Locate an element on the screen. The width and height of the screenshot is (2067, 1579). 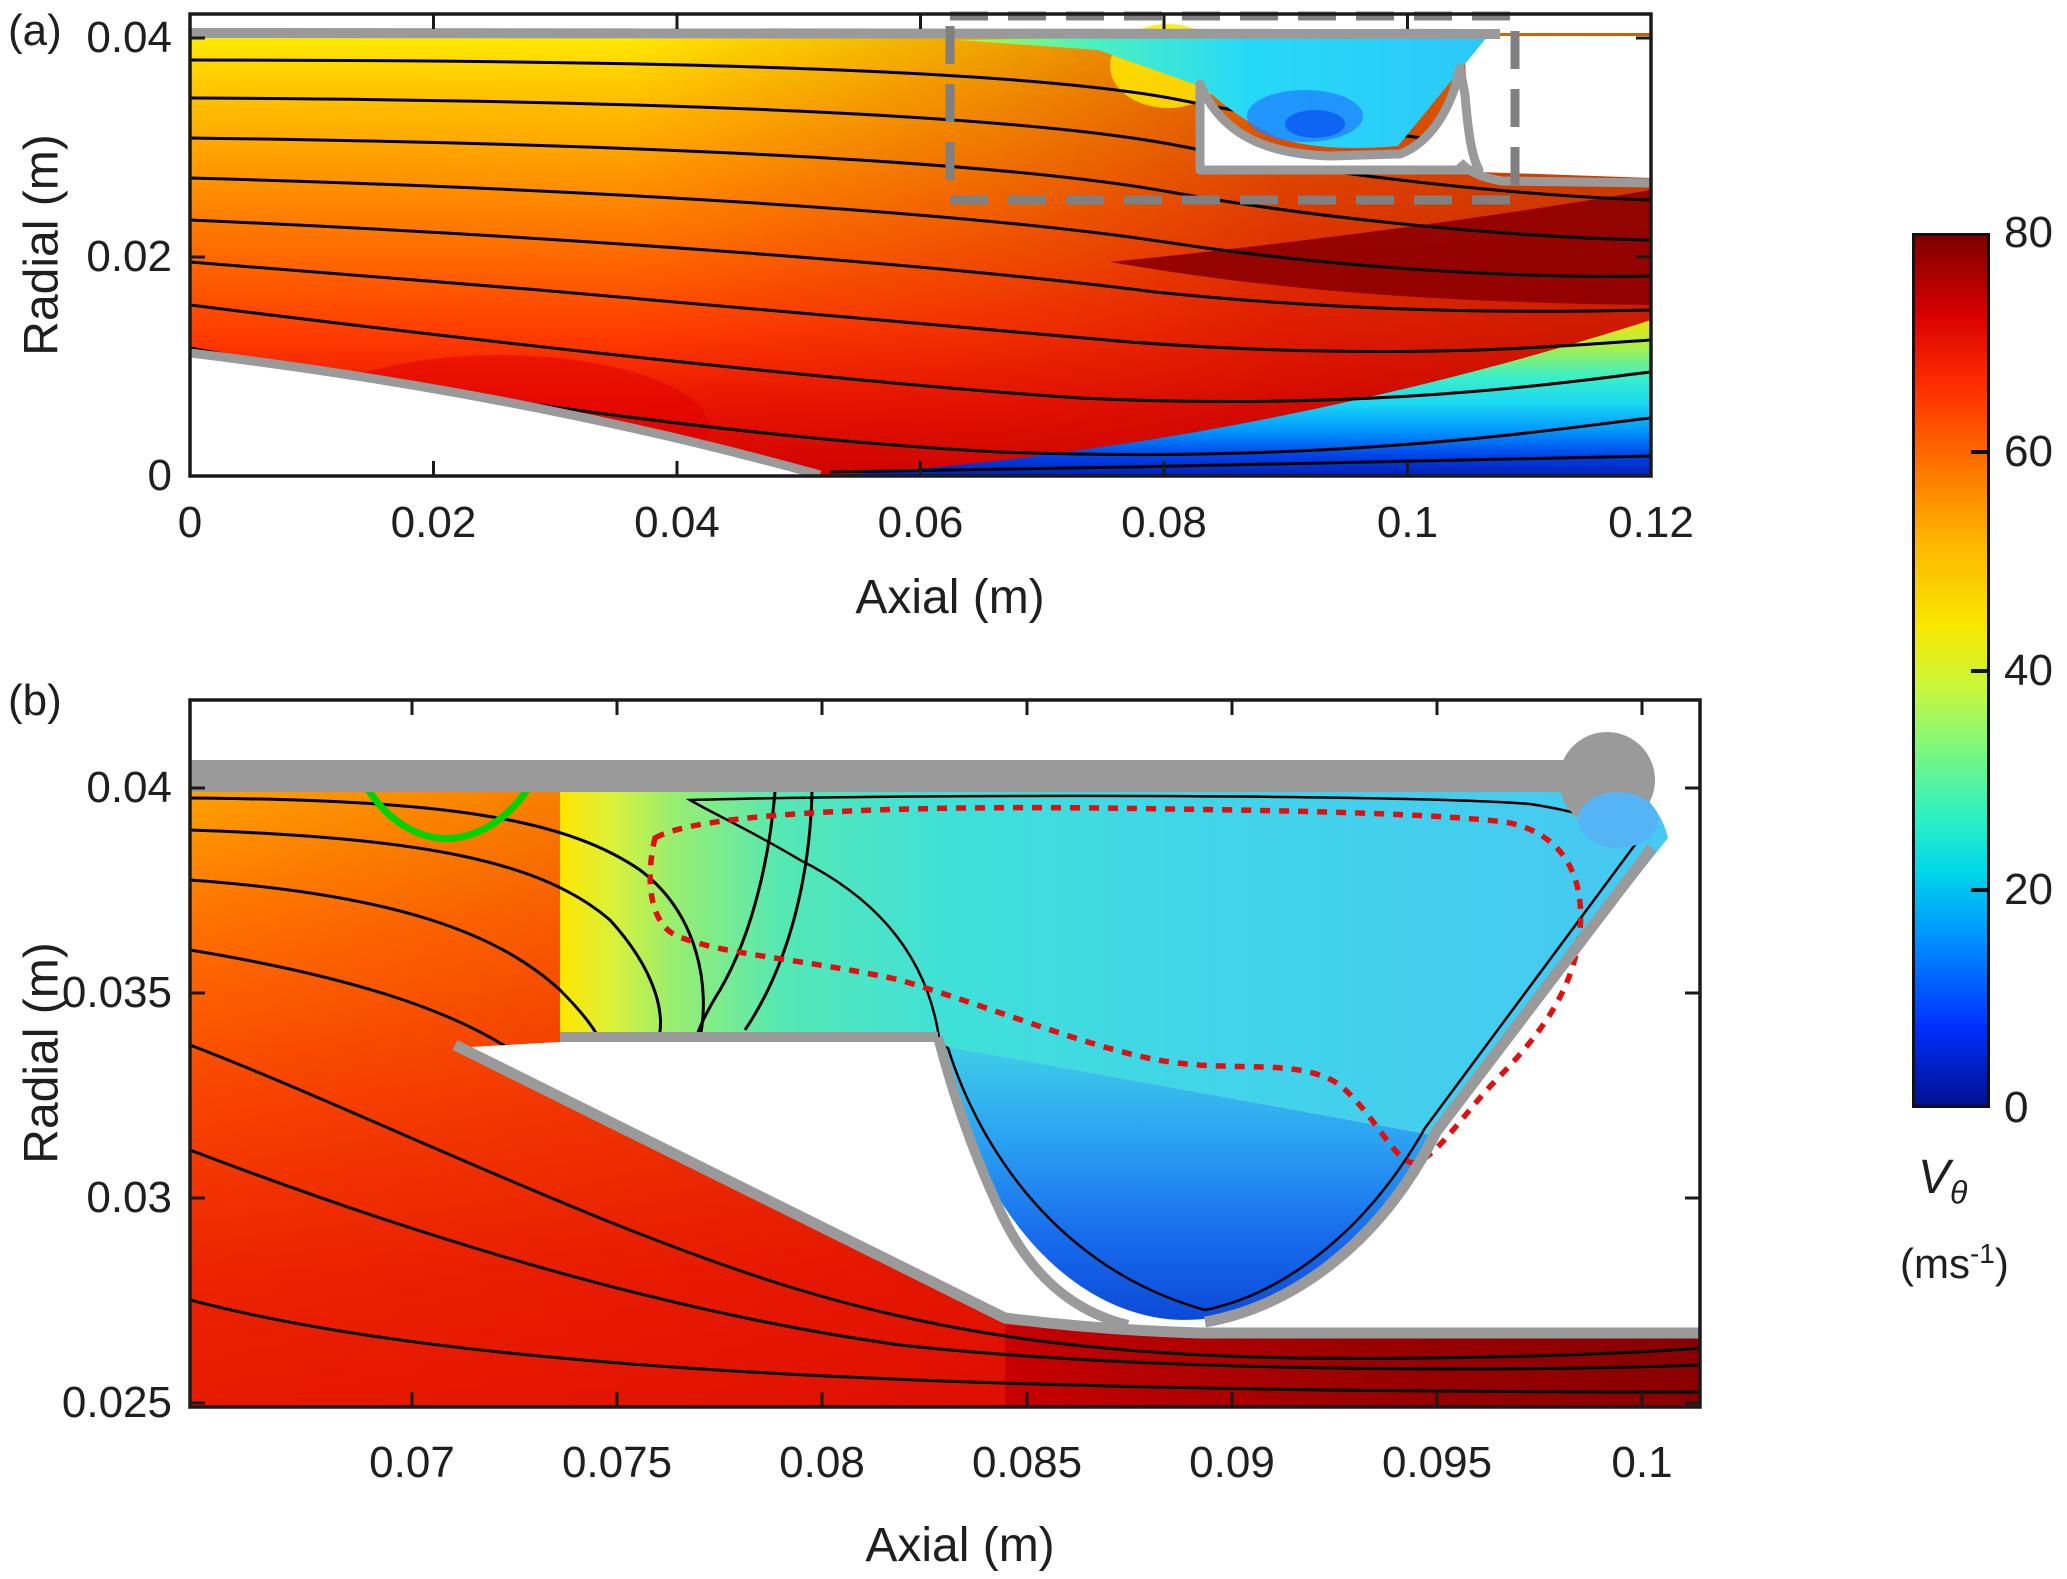
b-x-tick-label: 0.095 is located at coordinates (1437, 1462).